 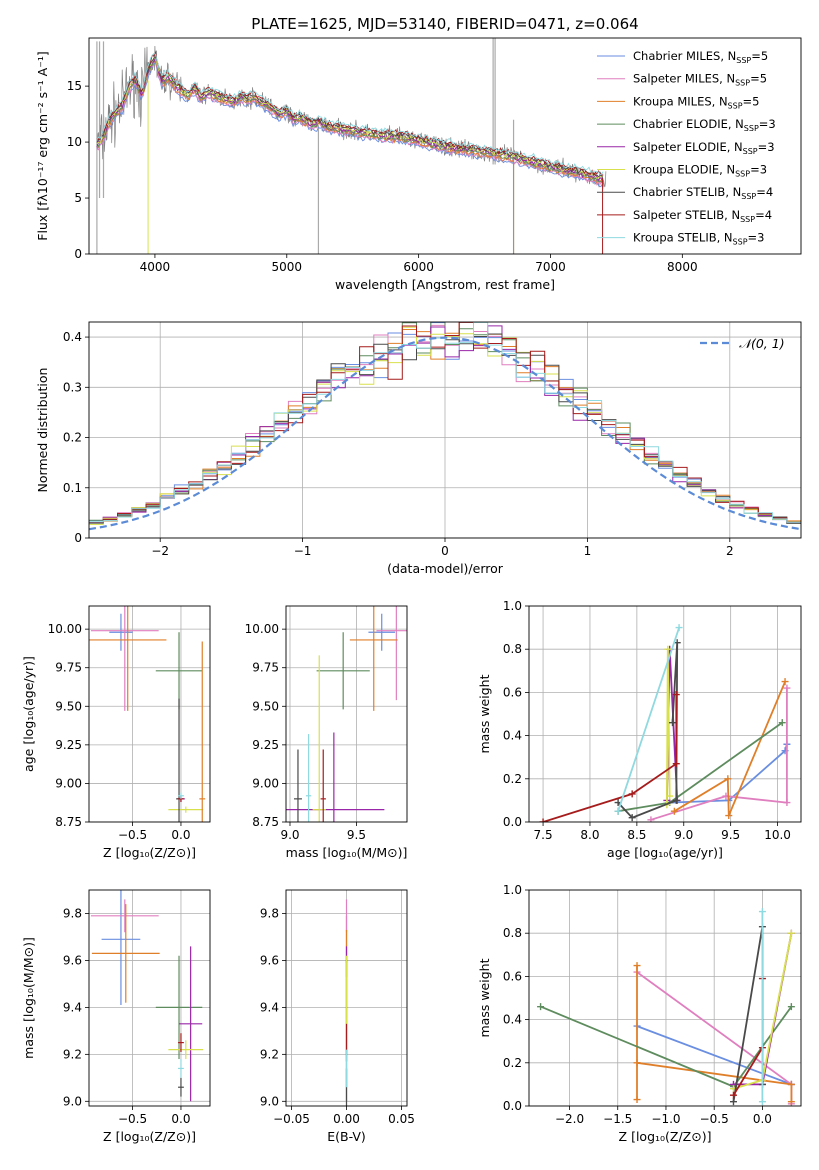 I want to click on x-axis-label: age [log₁₀(age/yr)], so click(x=665, y=852).